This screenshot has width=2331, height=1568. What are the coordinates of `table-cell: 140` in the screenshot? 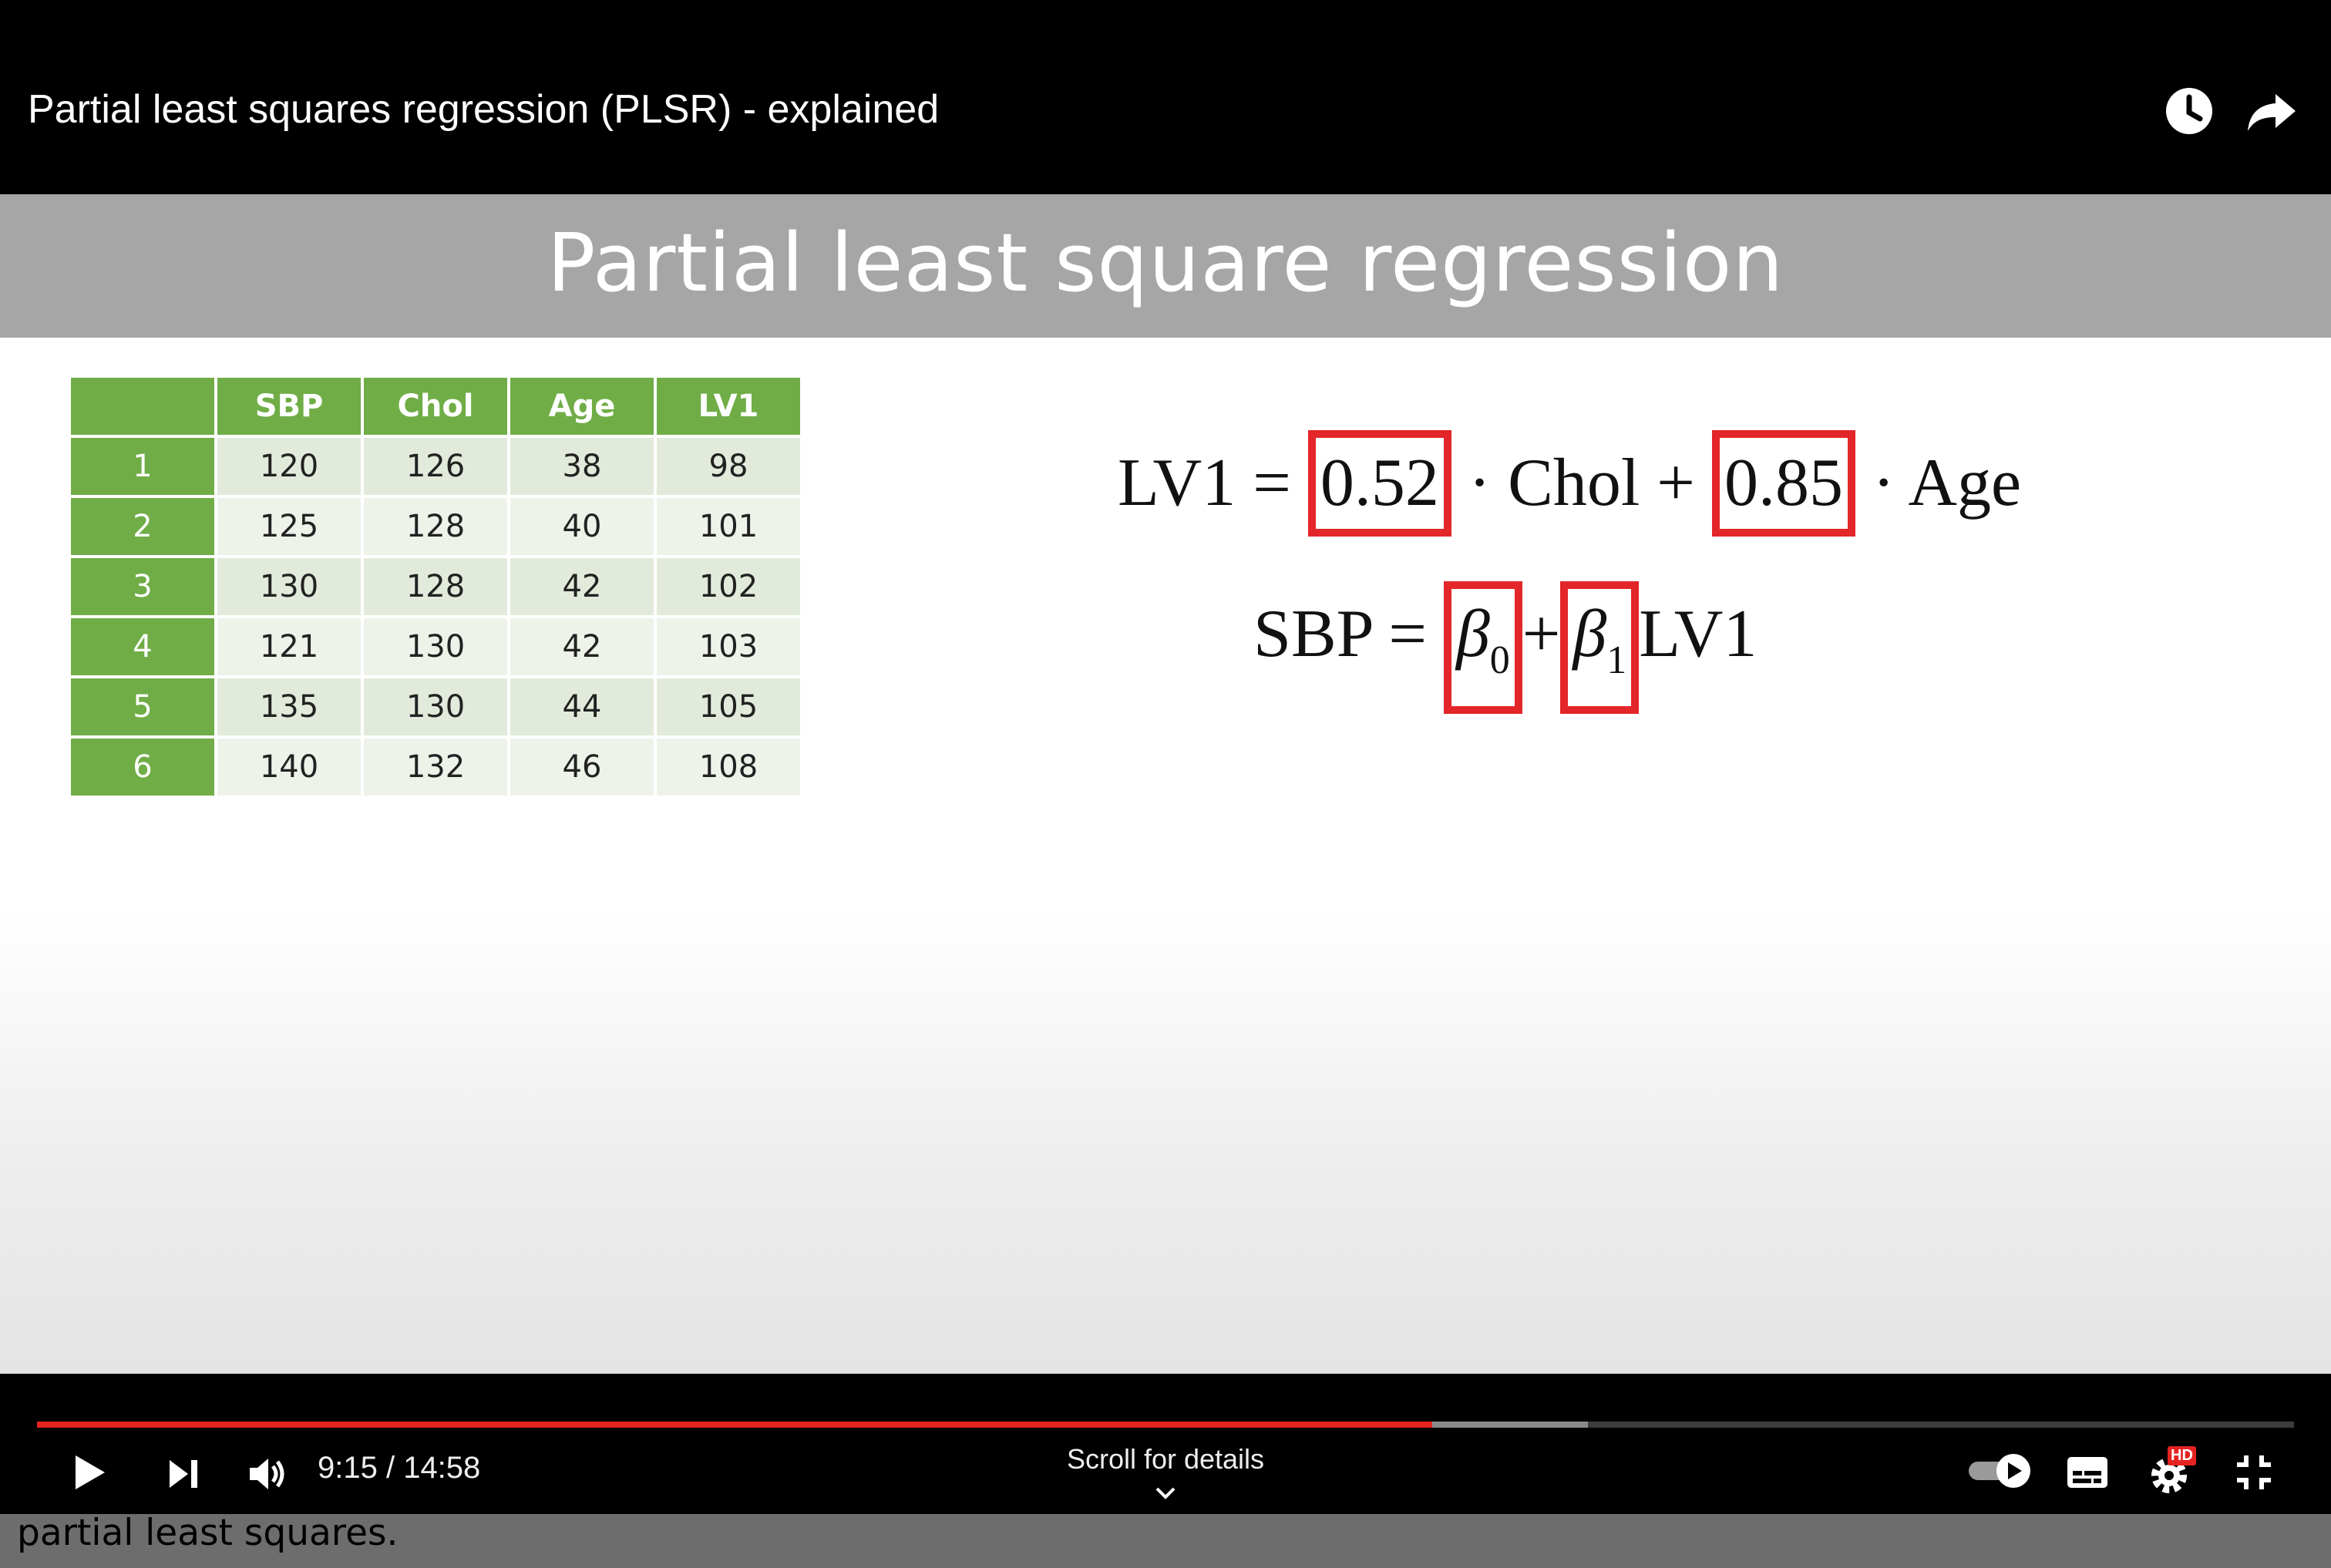 It's located at (289, 767).